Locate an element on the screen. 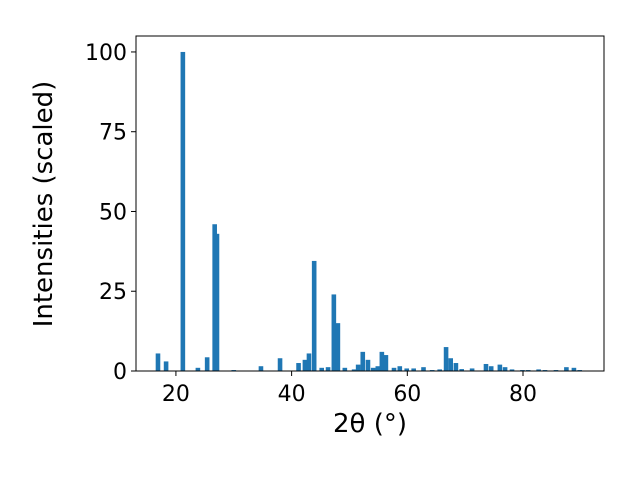  x-tick-label: 80 is located at coordinates (523, 394).